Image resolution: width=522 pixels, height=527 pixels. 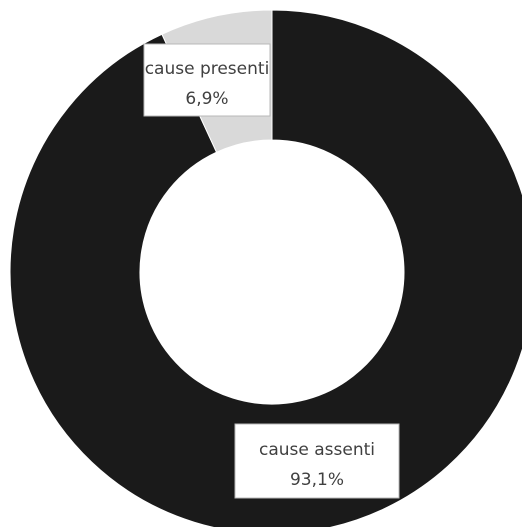 What do you see at coordinates (317, 450) in the screenshot?
I see `data-label-name-cause-assenti: cause assenti` at bounding box center [317, 450].